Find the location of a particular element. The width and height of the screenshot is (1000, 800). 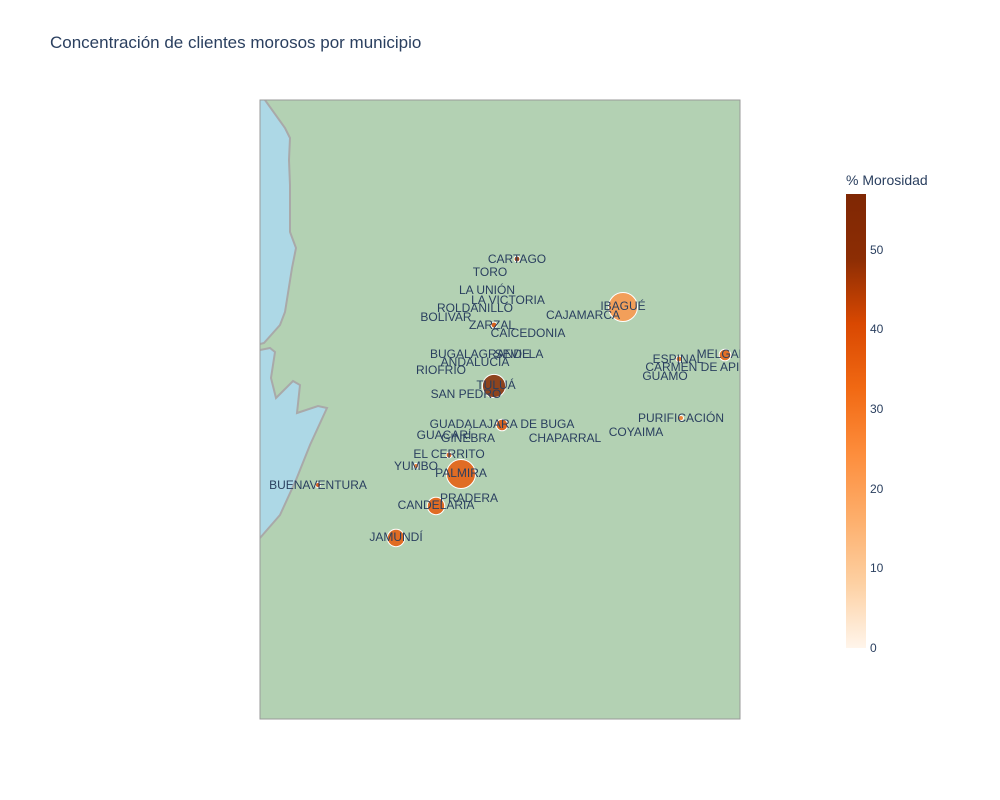

marker-tulua is located at coordinates (494, 386).